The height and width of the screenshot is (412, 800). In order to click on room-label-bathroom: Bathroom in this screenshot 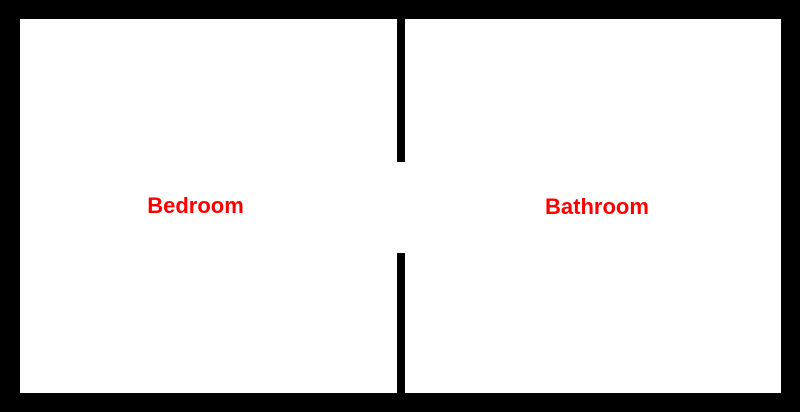, I will do `click(597, 206)`.